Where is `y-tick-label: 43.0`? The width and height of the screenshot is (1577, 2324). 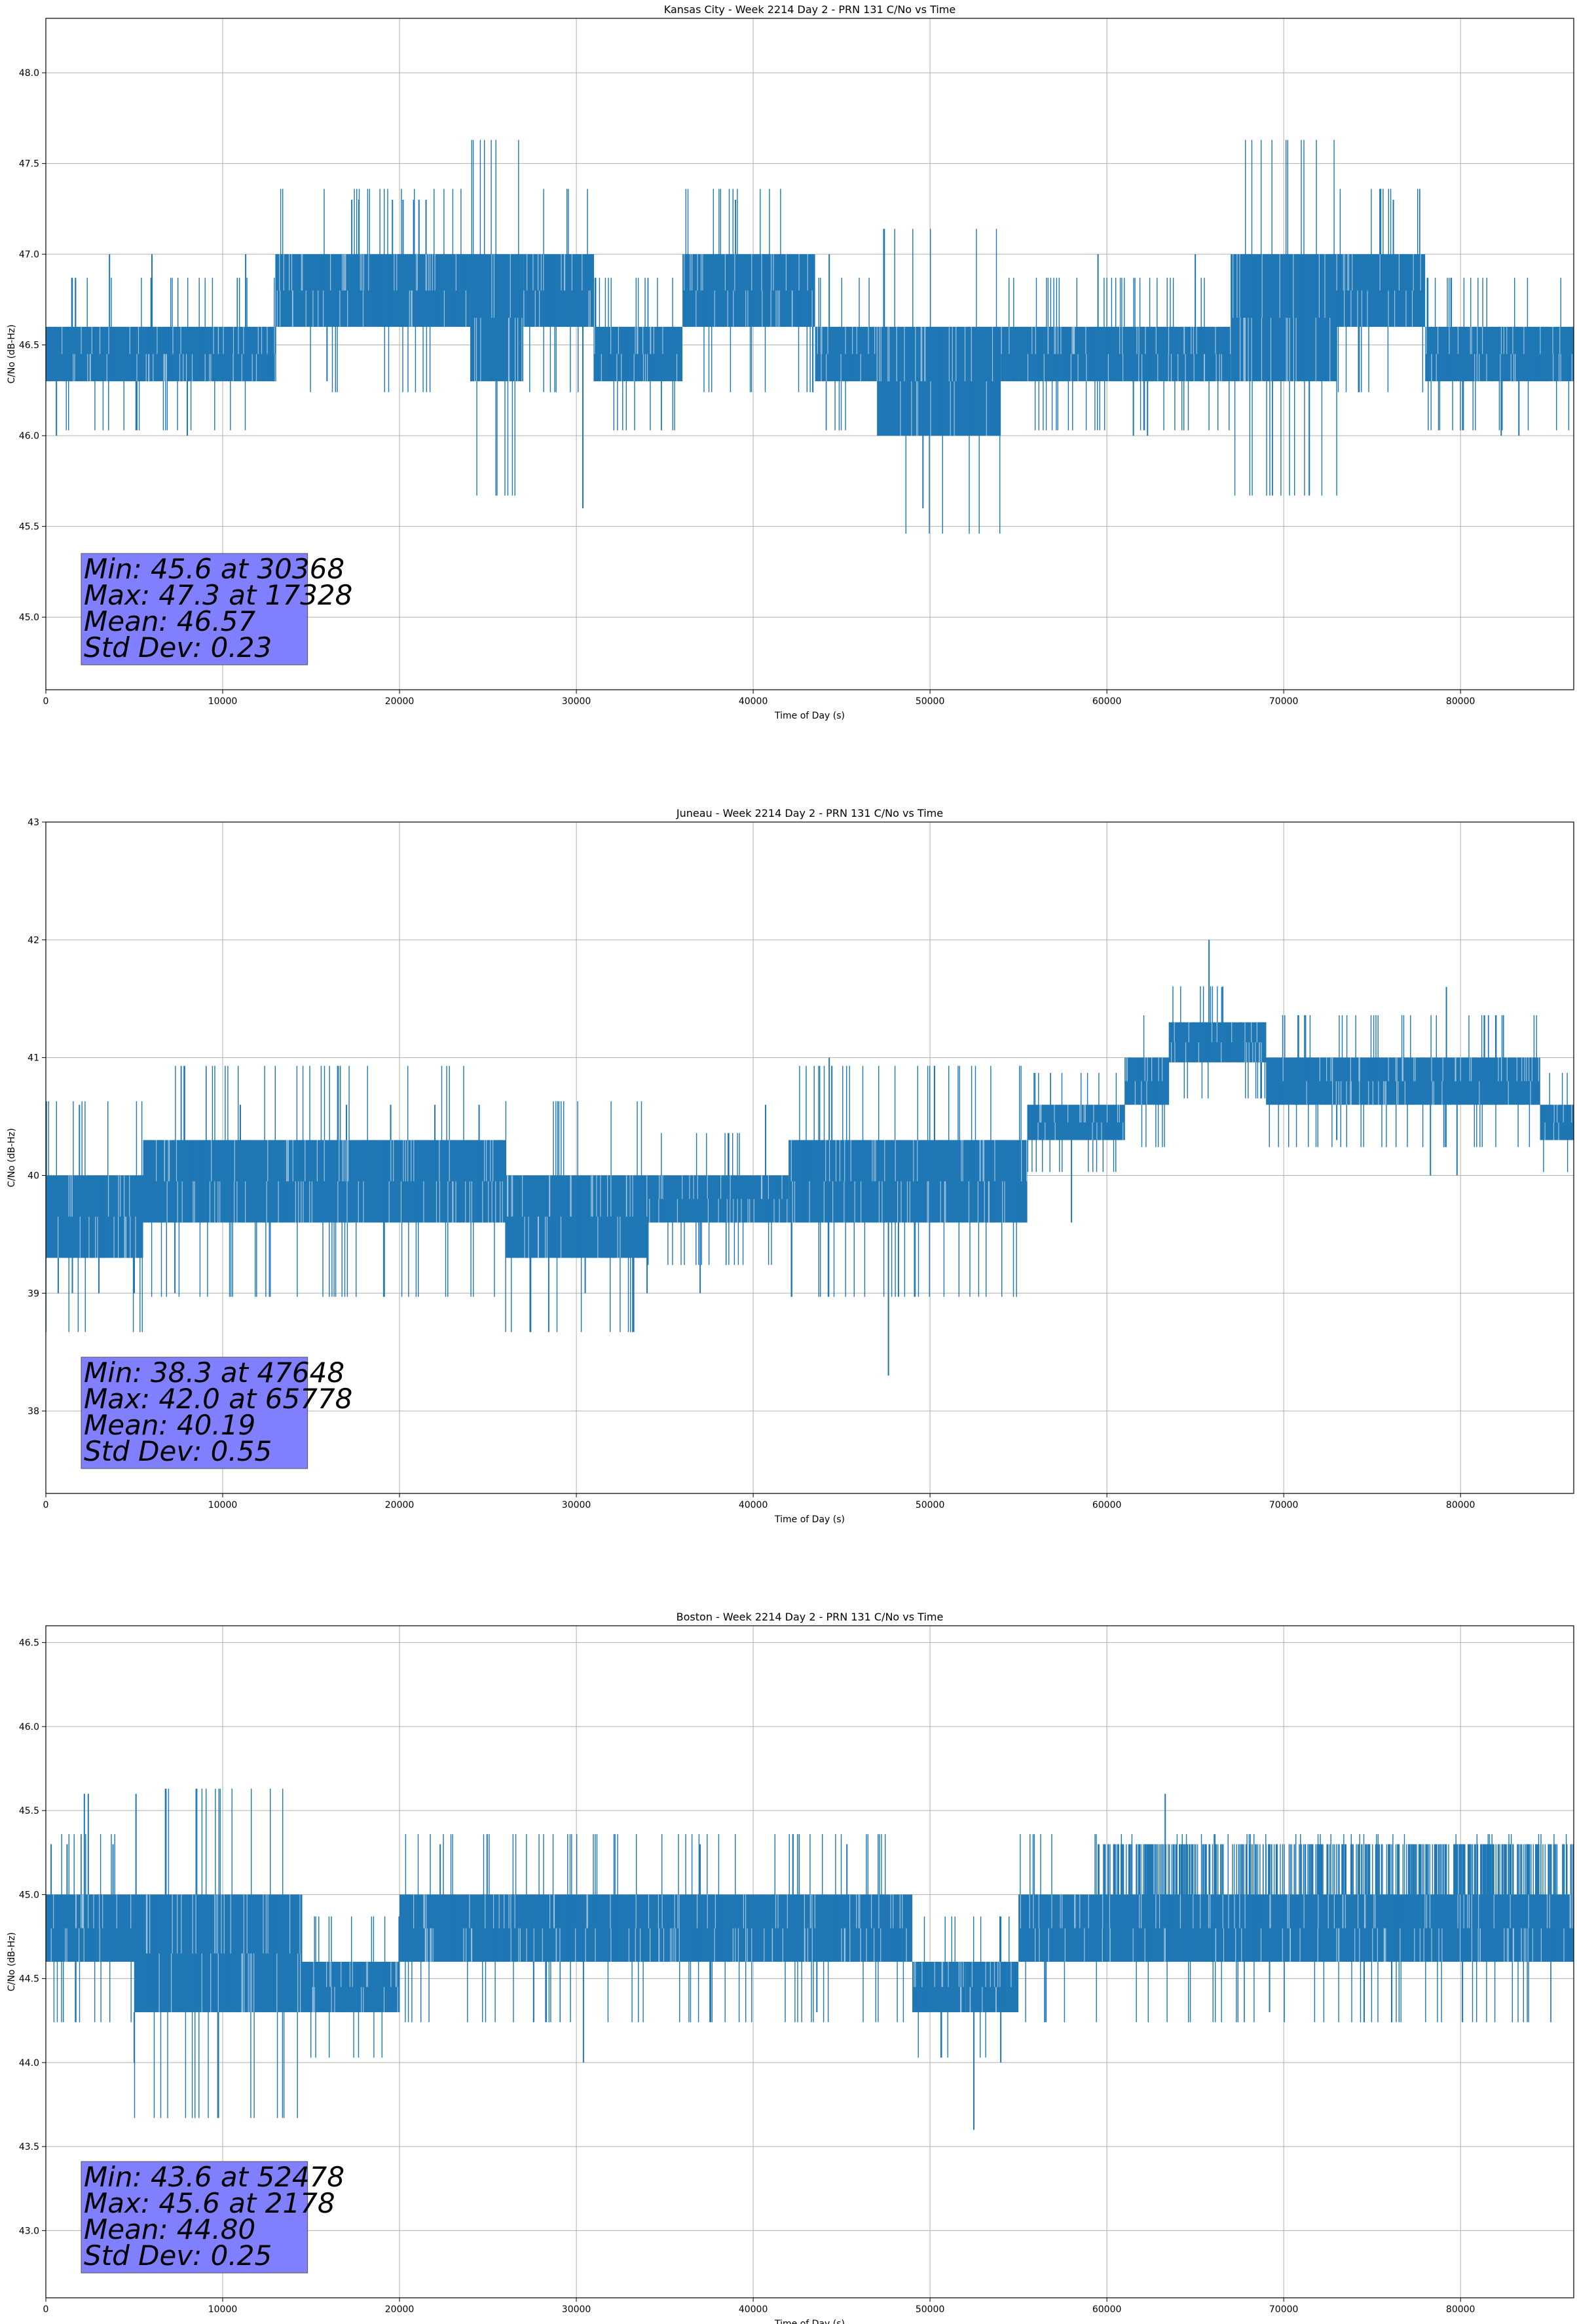
y-tick-label: 43.0 is located at coordinates (29, 2231).